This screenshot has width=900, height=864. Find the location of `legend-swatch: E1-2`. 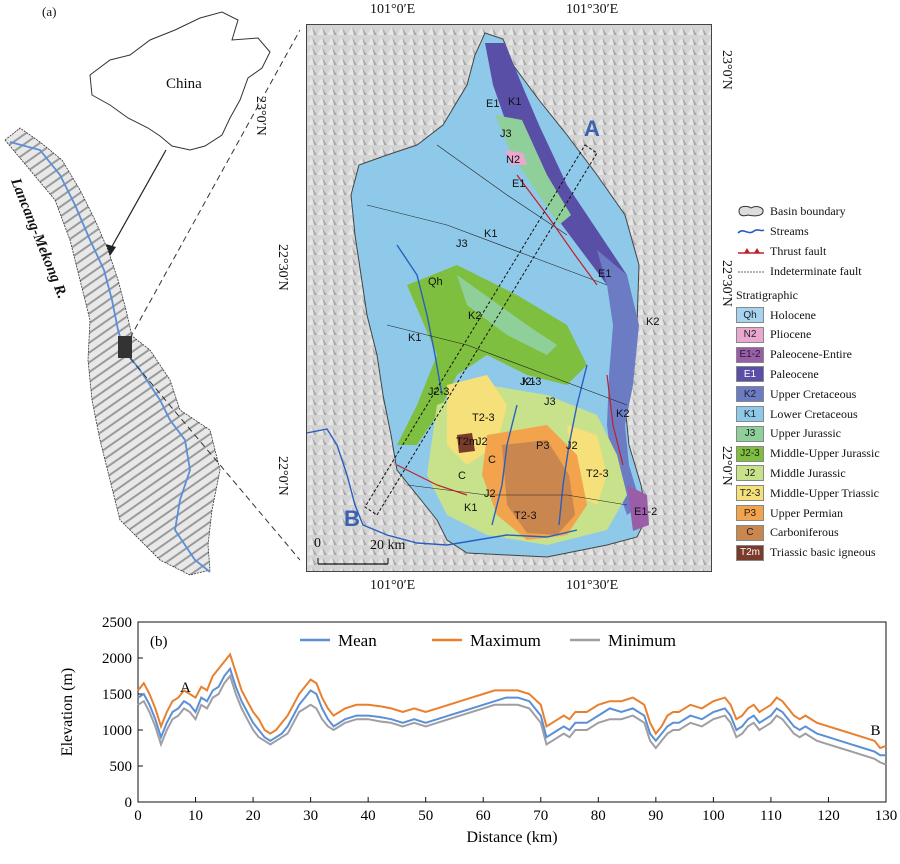

legend-swatch: E1-2 is located at coordinates (750, 354).